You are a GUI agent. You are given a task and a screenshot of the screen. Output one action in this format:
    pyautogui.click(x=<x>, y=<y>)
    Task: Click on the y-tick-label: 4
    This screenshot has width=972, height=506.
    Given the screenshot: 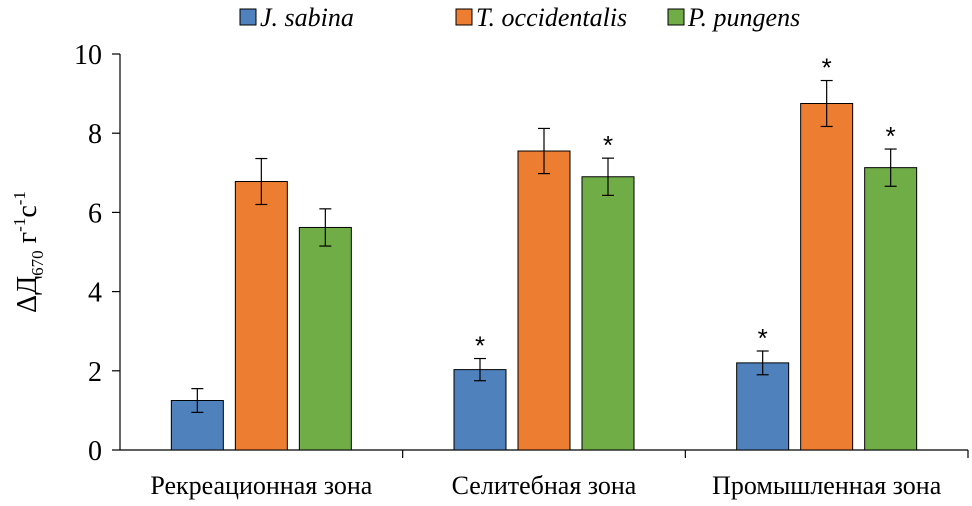 What is the action you would take?
    pyautogui.click(x=95, y=293)
    